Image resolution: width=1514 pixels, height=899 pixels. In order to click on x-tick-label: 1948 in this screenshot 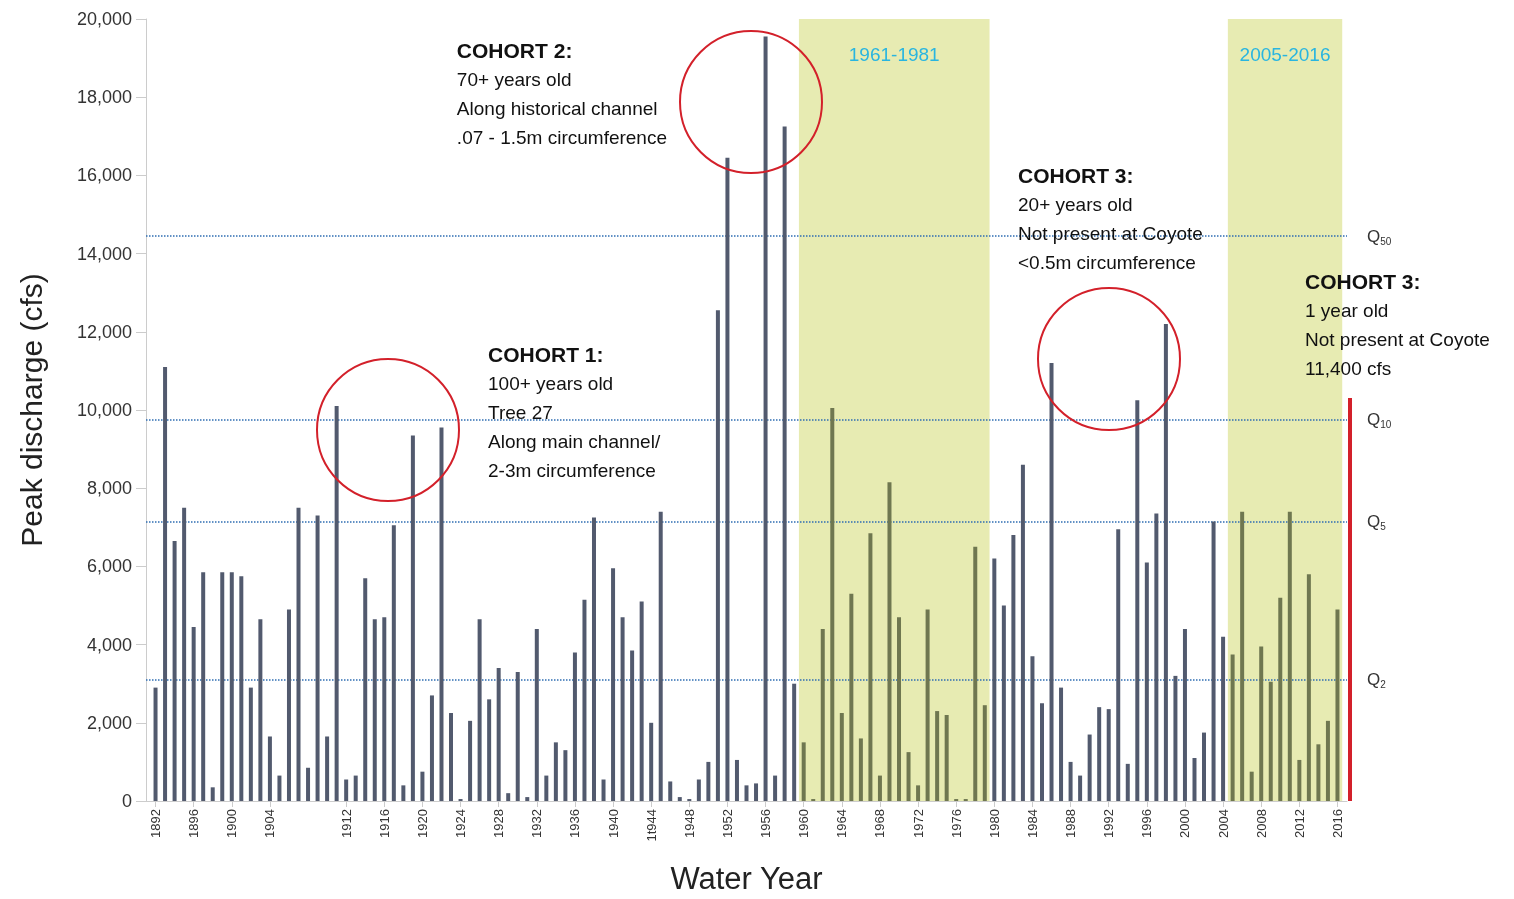, I will do `click(689, 823)`.